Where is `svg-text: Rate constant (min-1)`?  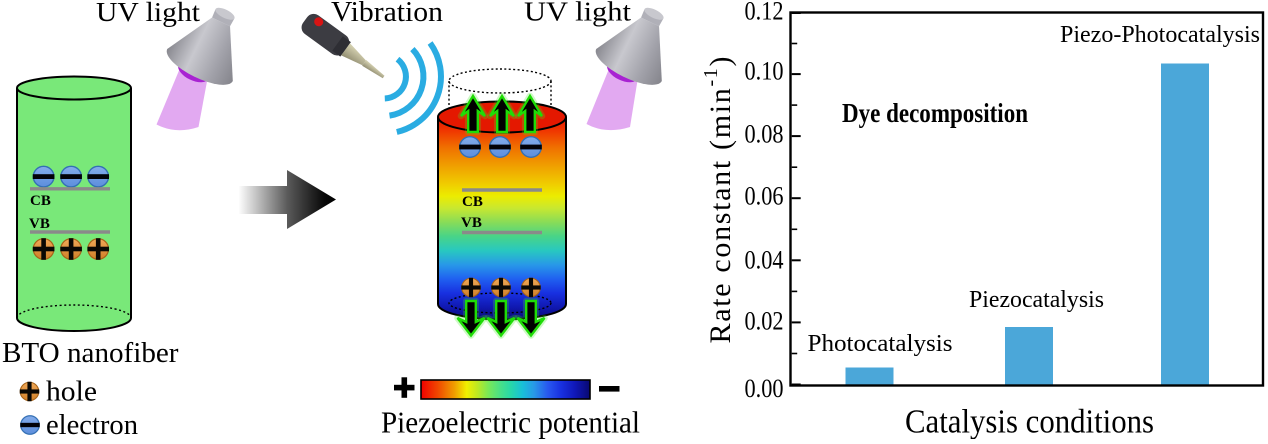 svg-text: Rate constant (min-1) is located at coordinates (718, 200).